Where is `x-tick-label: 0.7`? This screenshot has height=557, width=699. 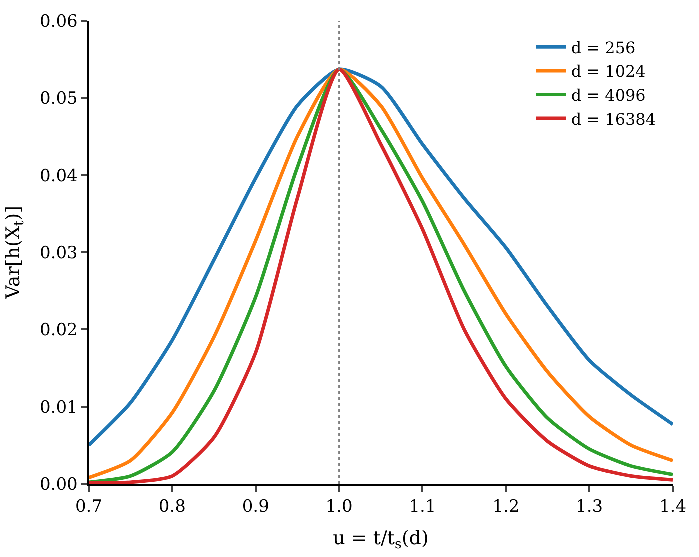 x-tick-label: 0.7 is located at coordinates (89, 507).